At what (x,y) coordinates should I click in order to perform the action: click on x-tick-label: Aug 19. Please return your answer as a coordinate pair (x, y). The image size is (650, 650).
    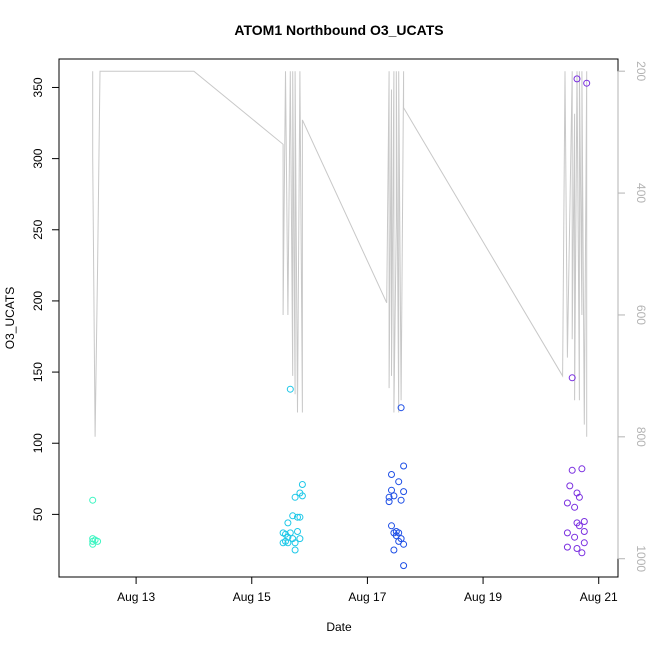
    Looking at the image, I should click on (483, 597).